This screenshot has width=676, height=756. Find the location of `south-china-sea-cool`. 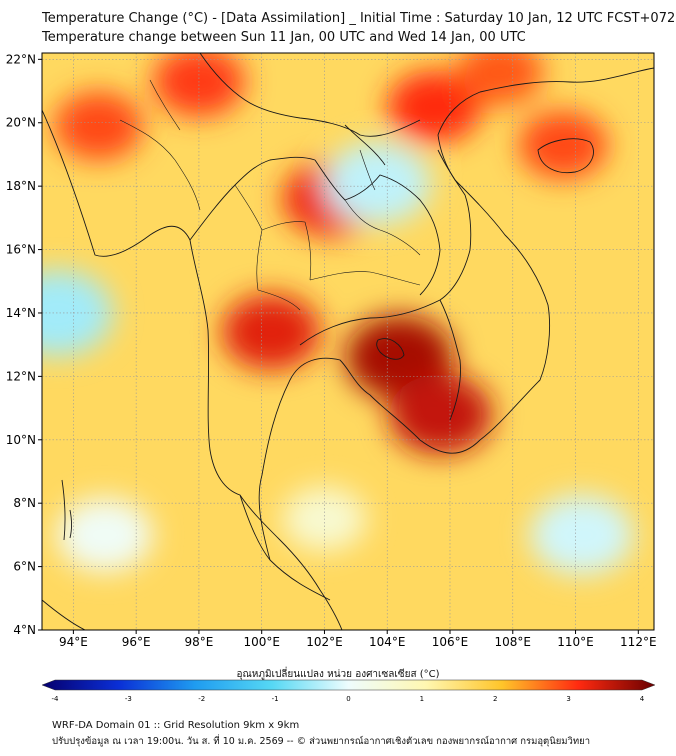

south-china-sea-cool is located at coordinates (582, 534).